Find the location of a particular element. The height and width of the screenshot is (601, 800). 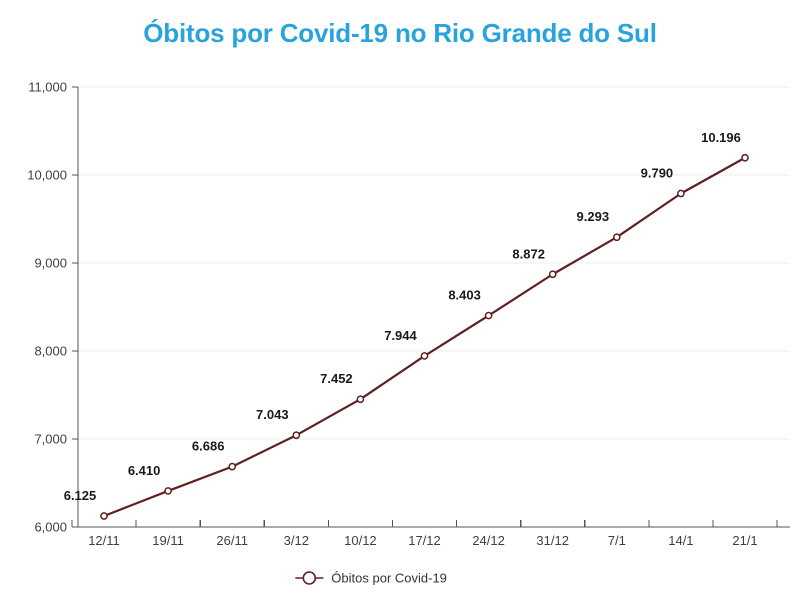

x-axis-tick-label: 17/12 is located at coordinates (424, 540).